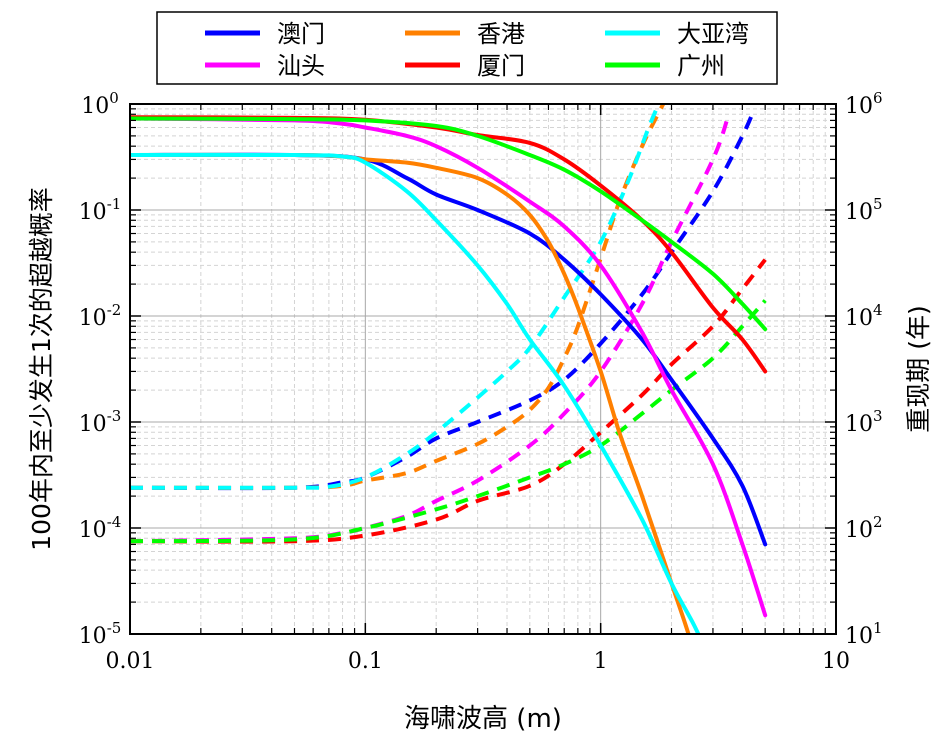 This screenshot has width=942, height=742. What do you see at coordinates (365, 661) in the screenshot?
I see `x-tick-label: 0.1` at bounding box center [365, 661].